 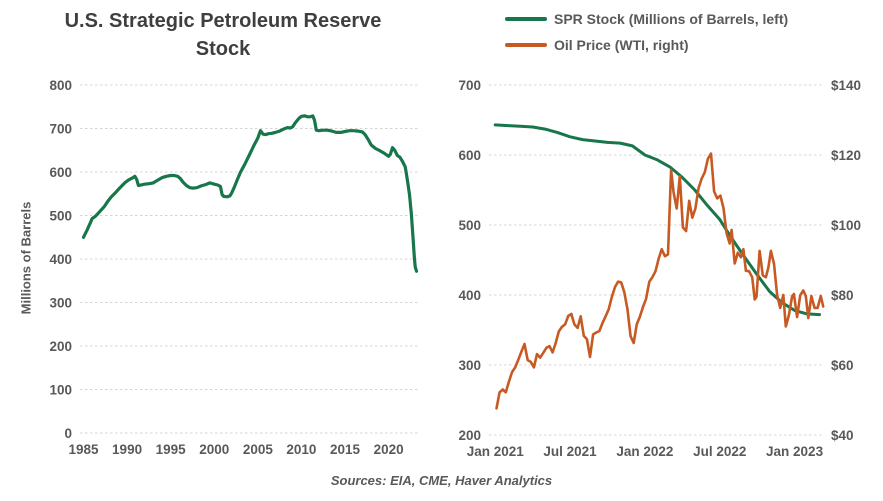 What do you see at coordinates (795, 451) in the screenshot?
I see `svg-text: Jan 2023` at bounding box center [795, 451].